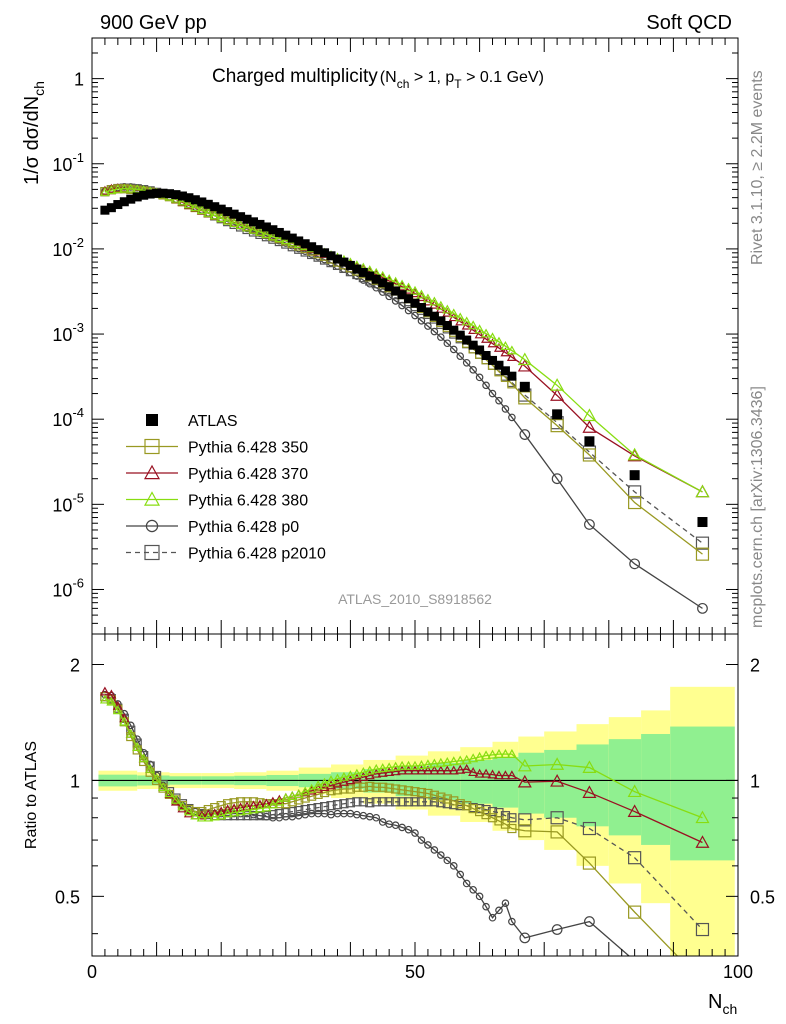  I want to click on legend-label: Pythia 6.428 380, so click(248, 501).